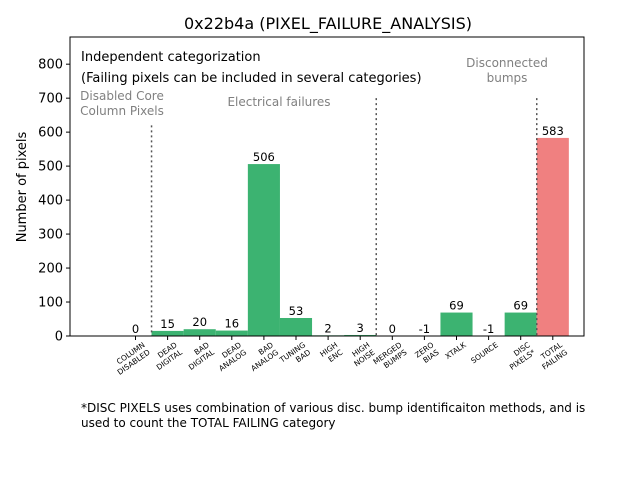 The width and height of the screenshot is (640, 480). Describe the element at coordinates (131, 358) in the screenshot. I see `x-tick-label: COLUMNDISABLED` at that location.